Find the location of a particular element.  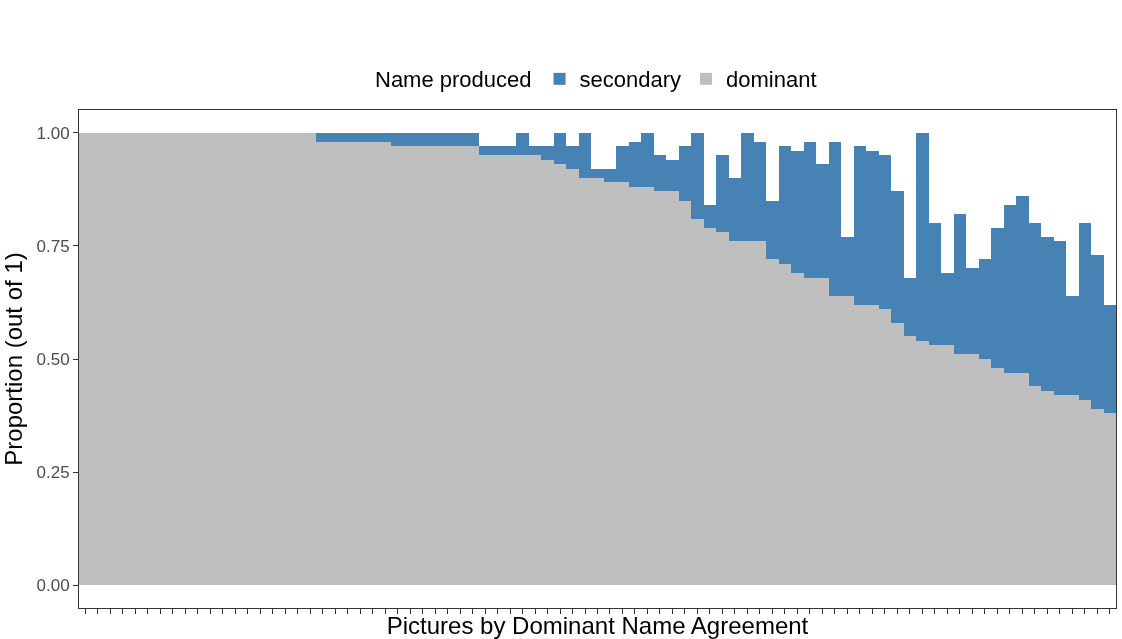

y-axis-title: Proportion (out of 1) is located at coordinates (13, 359).